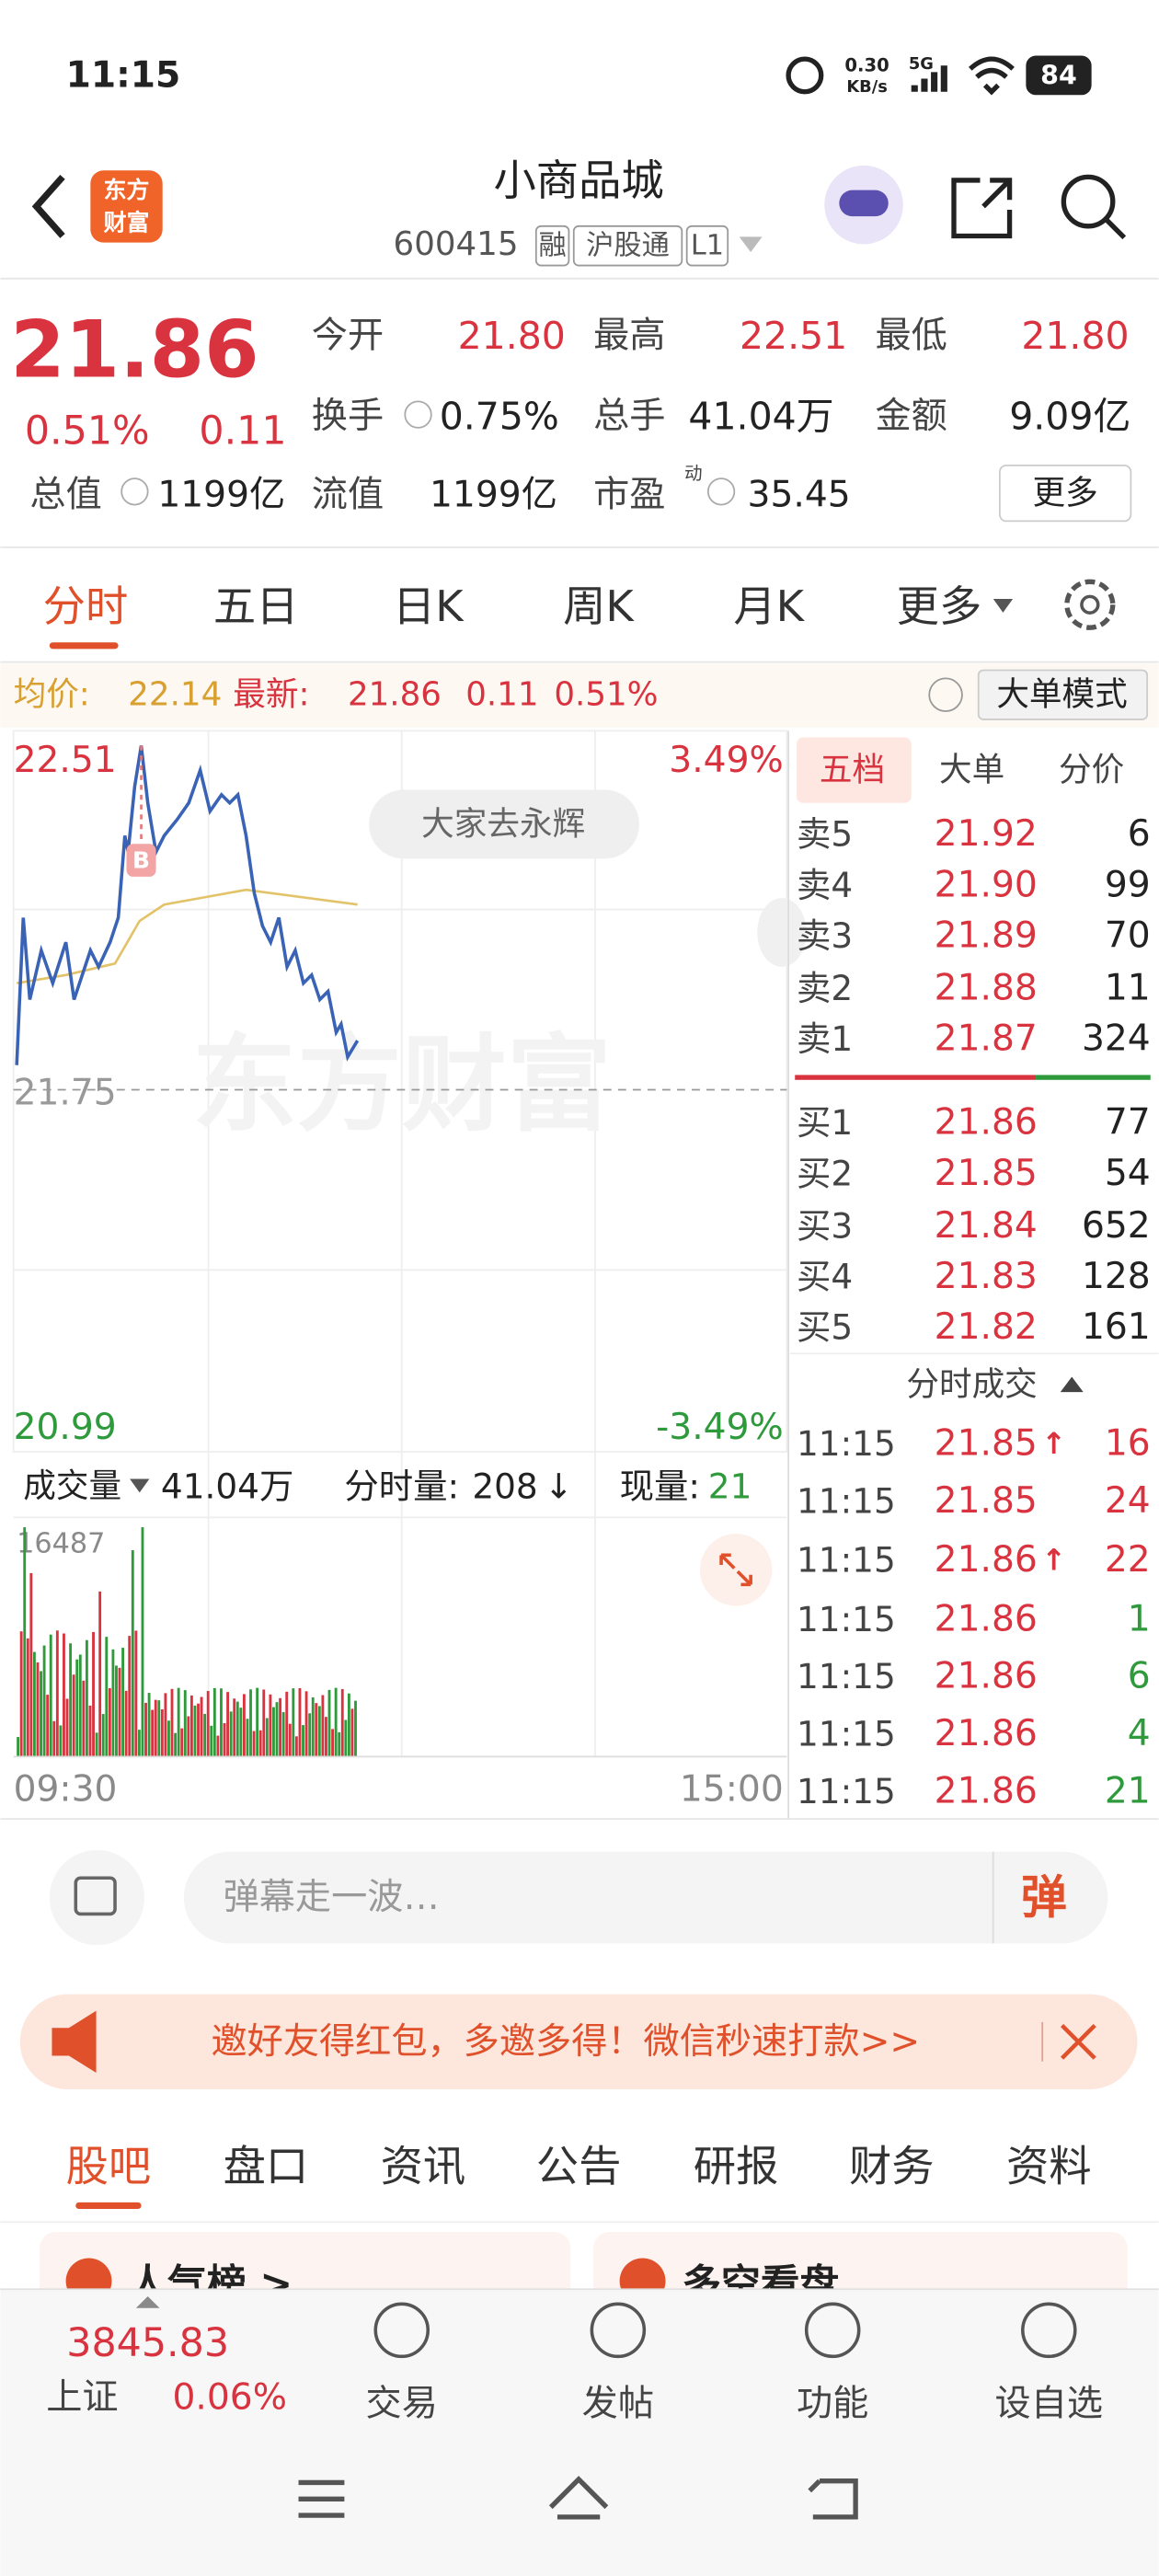 Image resolution: width=1159 pixels, height=2576 pixels. What do you see at coordinates (1128, 936) in the screenshot?
I see `book-volume: 70` at bounding box center [1128, 936].